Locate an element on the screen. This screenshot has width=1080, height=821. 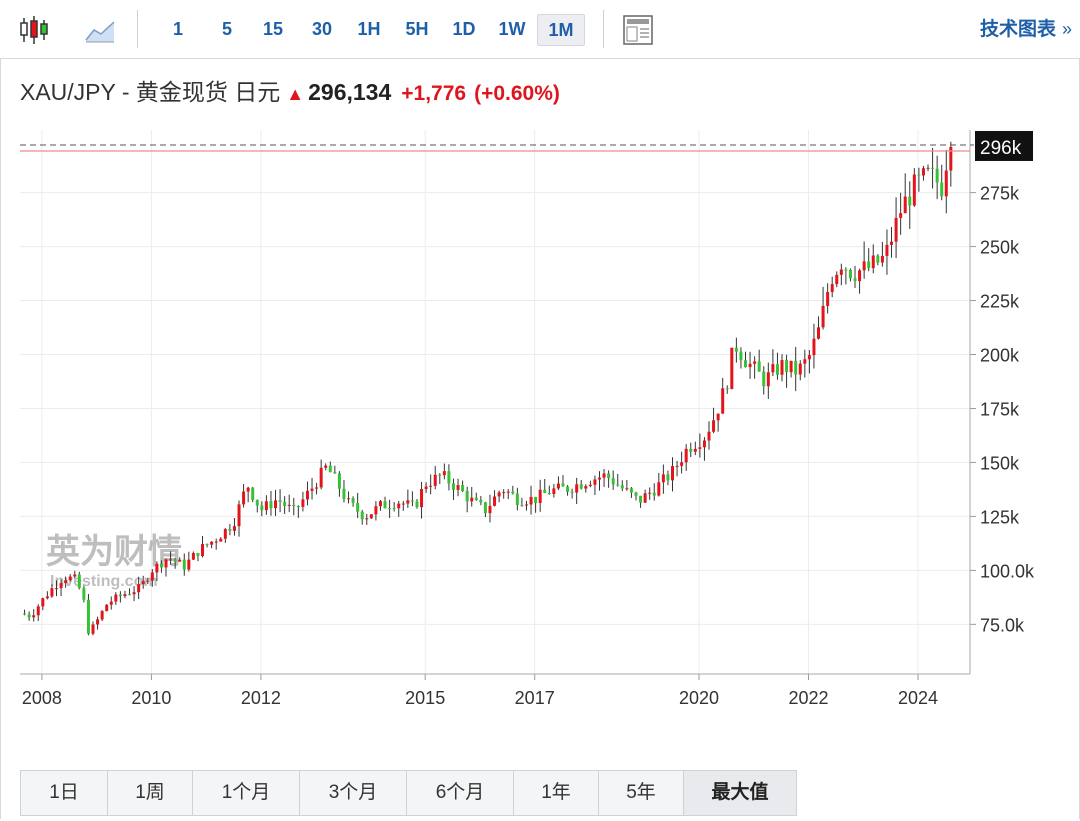
range-button-3: 1个月 is located at coordinates (246, 793).